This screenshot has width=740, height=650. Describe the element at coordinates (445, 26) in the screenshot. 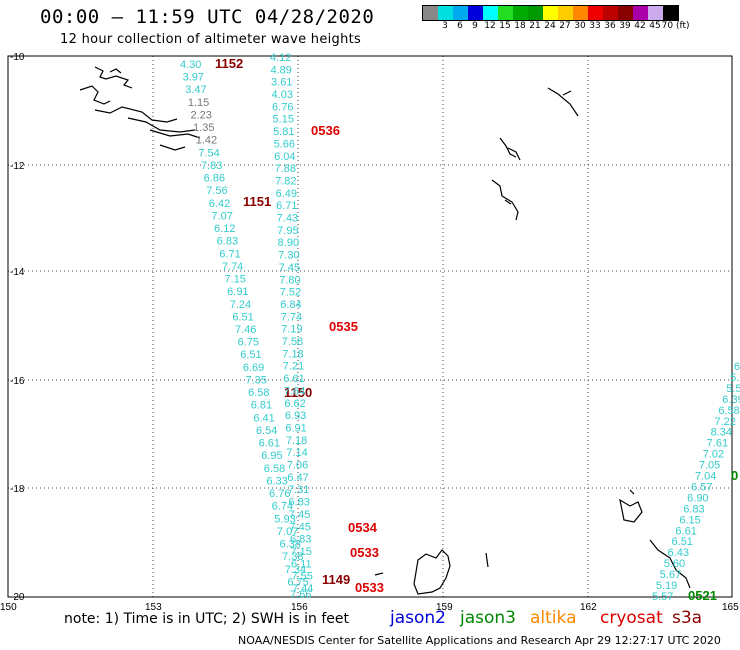

I see `colorbar-tick: 3` at that location.